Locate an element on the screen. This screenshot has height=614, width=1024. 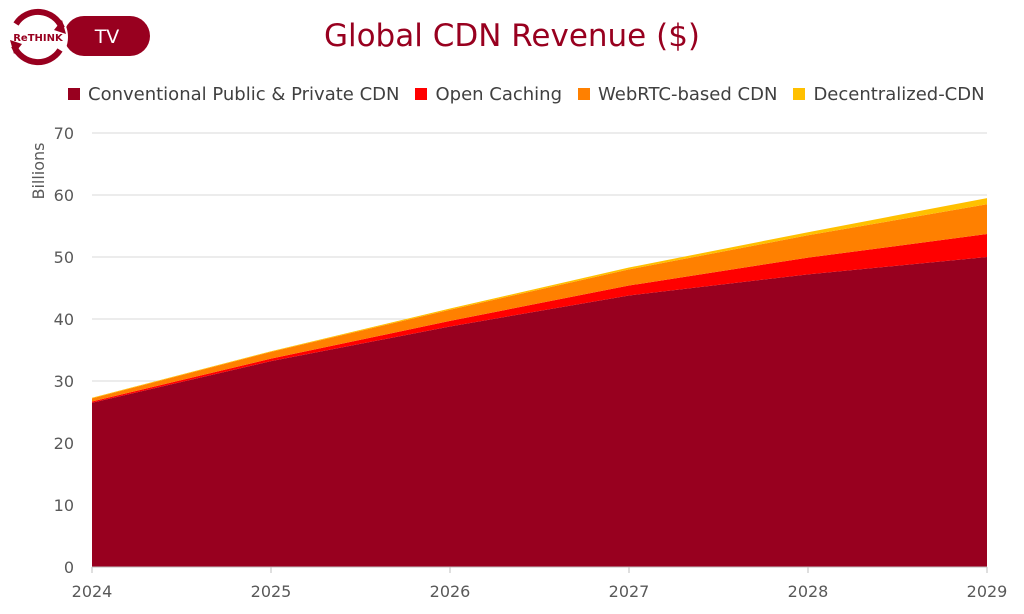
x-tick-label: 2029 is located at coordinates (987, 591).